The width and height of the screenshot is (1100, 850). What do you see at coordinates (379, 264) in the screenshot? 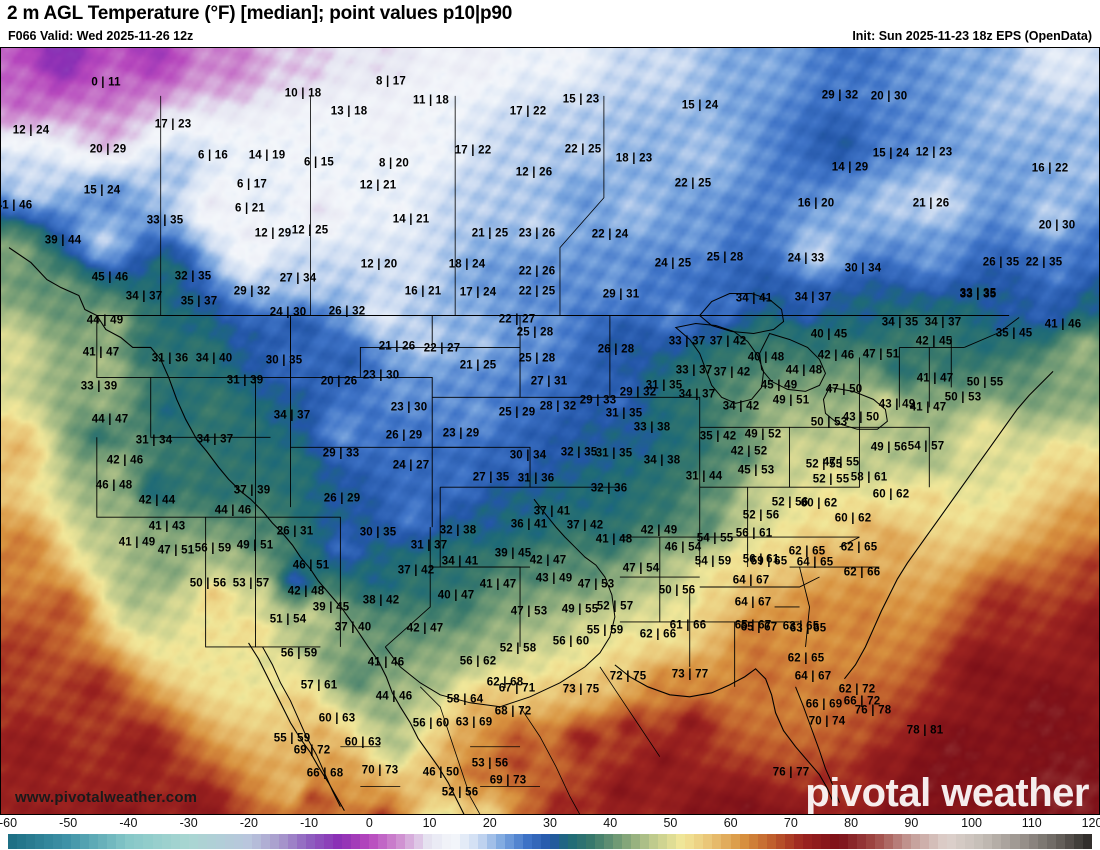
I see `point-value-label: 12 | 20` at bounding box center [379, 264].